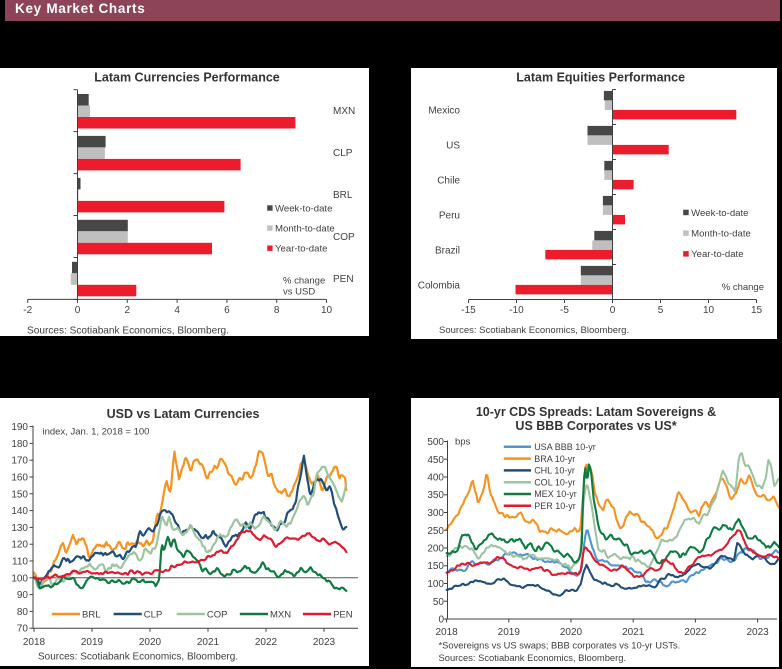 This screenshot has width=782, height=669. Describe the element at coordinates (435, 513) in the screenshot. I see `svg-text: 300` at that location.